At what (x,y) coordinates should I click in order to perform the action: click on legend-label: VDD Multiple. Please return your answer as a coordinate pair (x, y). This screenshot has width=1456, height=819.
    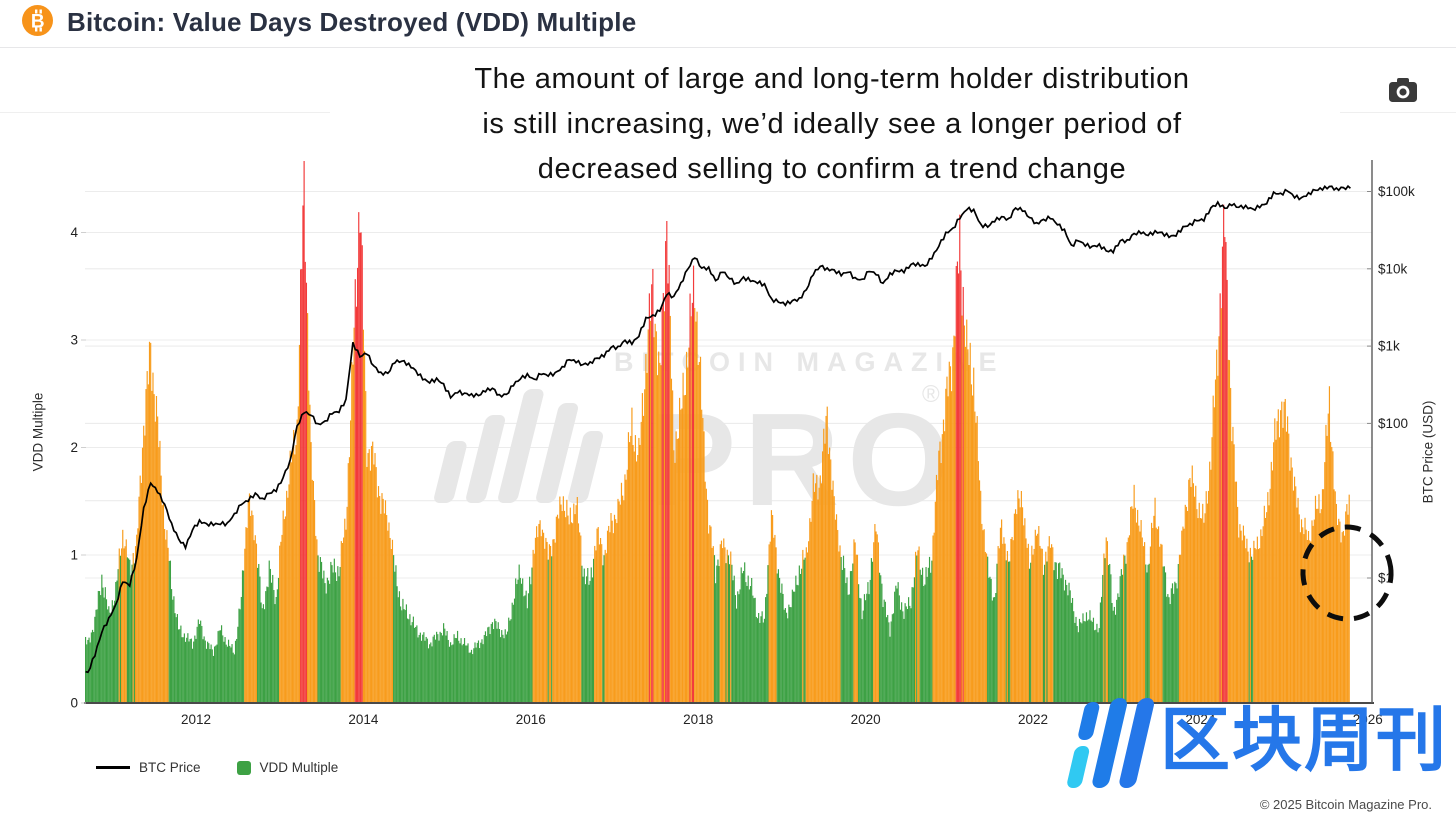
    Looking at the image, I should click on (299, 767).